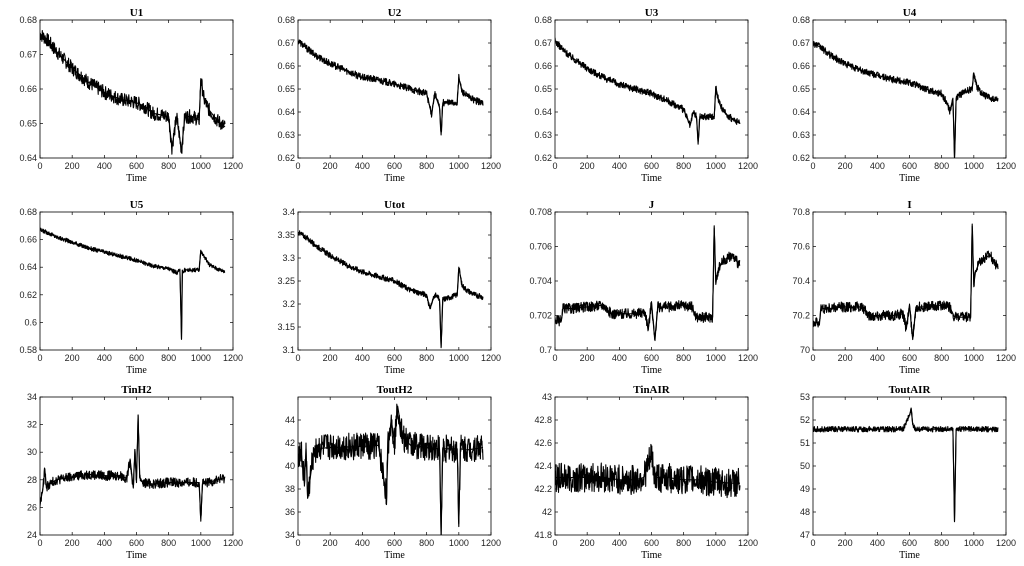 The image size is (1024, 566). I want to click on y-tick-label: 0.702, so click(540, 316).